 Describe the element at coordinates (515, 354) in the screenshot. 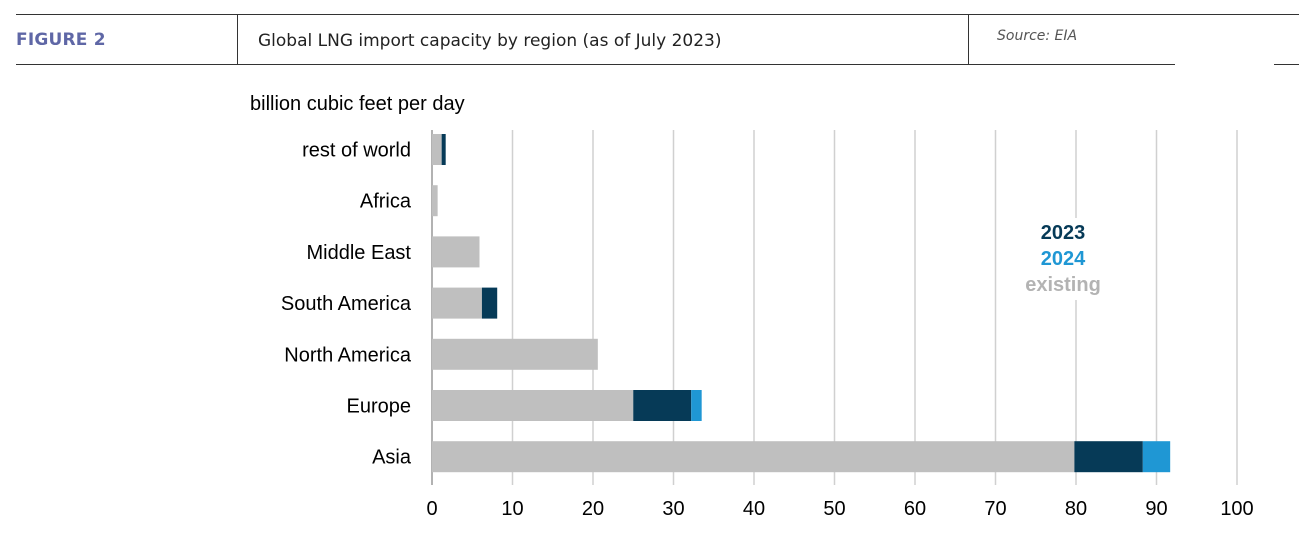

I see `bar-north-america-existing` at that location.